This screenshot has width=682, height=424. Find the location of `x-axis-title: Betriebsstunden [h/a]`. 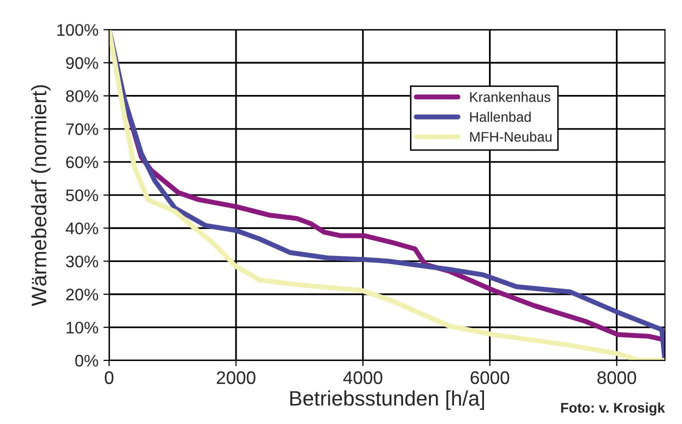

x-axis-title: Betriebsstunden [h/a] is located at coordinates (387, 400).